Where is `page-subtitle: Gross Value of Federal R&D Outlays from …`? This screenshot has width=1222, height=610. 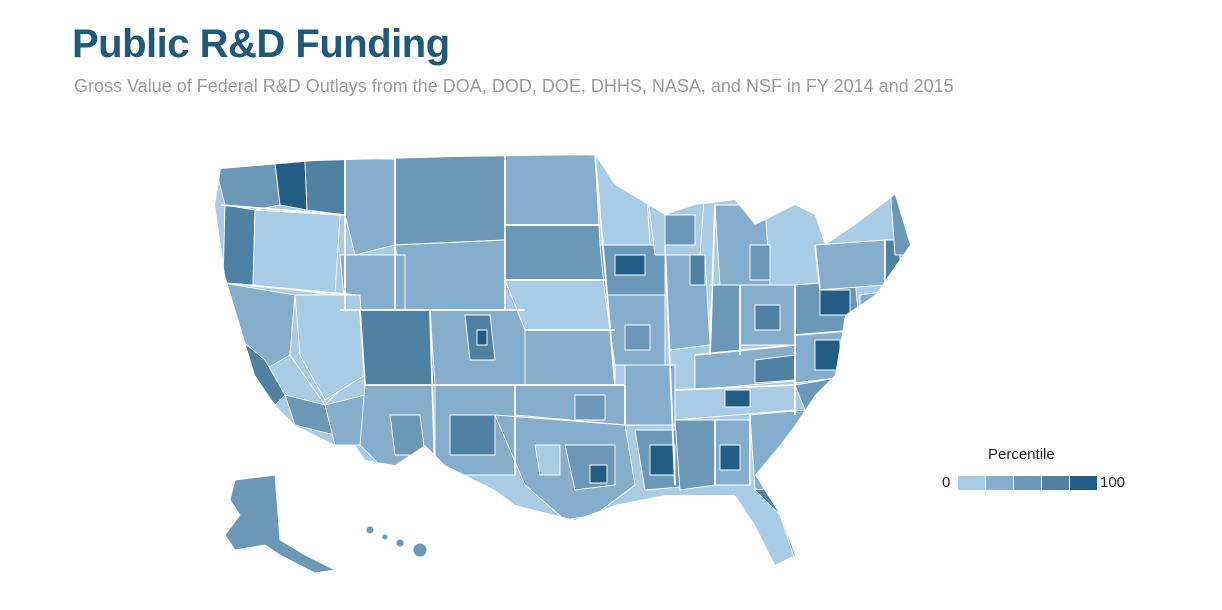 page-subtitle: Gross Value of Federal R&D Outlays from … is located at coordinates (514, 86).